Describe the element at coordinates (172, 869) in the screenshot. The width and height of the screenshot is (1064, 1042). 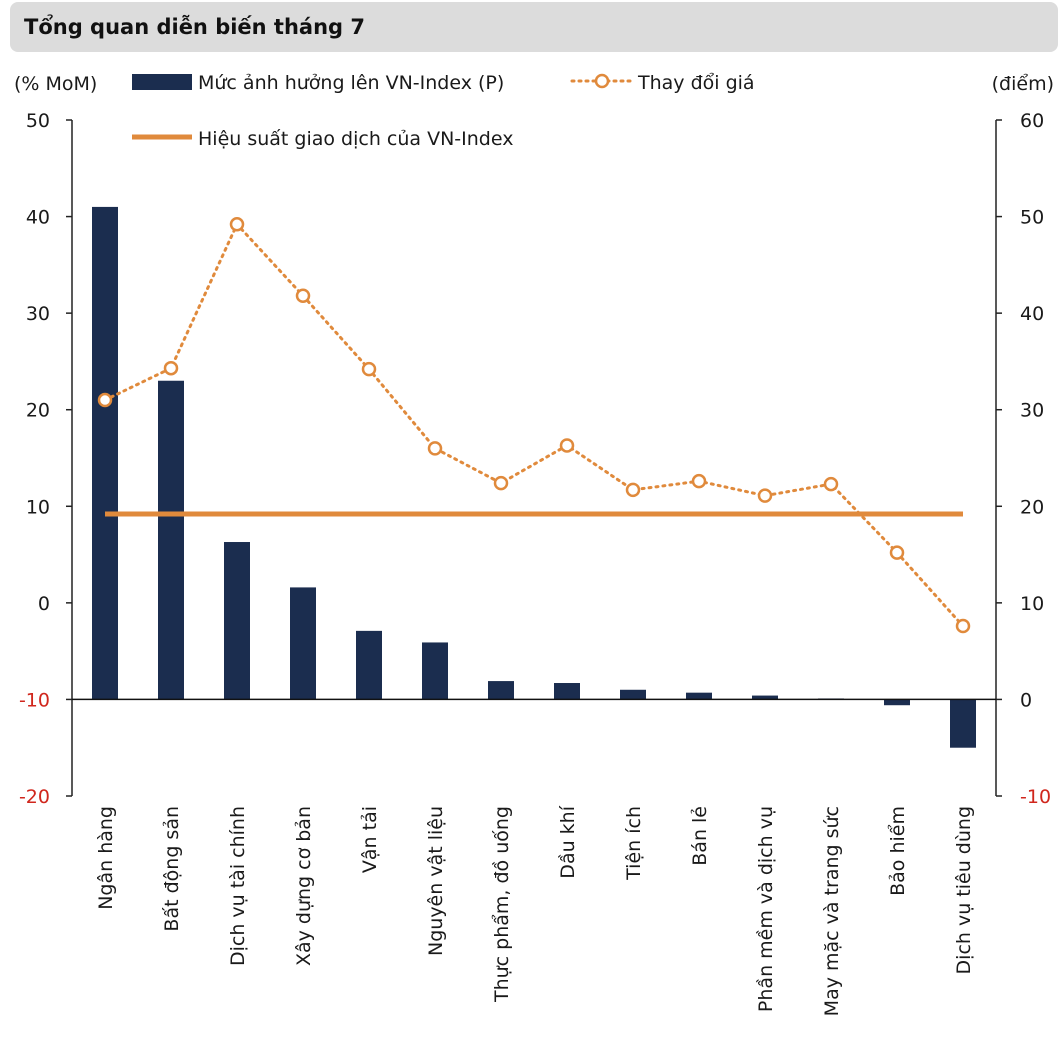
I see `category-label: Bất động sản` at that location.